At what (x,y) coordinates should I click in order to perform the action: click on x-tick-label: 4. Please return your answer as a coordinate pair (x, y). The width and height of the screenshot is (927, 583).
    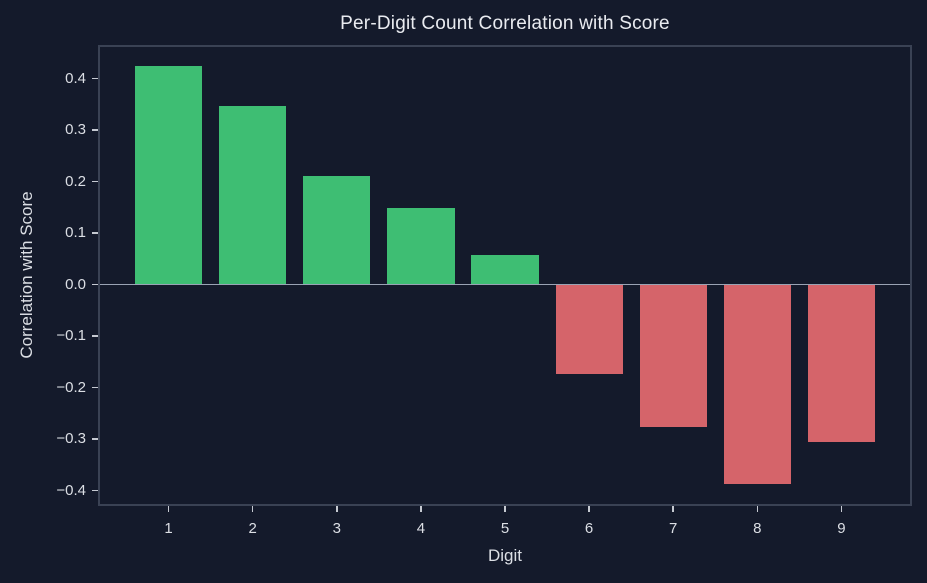
    Looking at the image, I should click on (421, 528).